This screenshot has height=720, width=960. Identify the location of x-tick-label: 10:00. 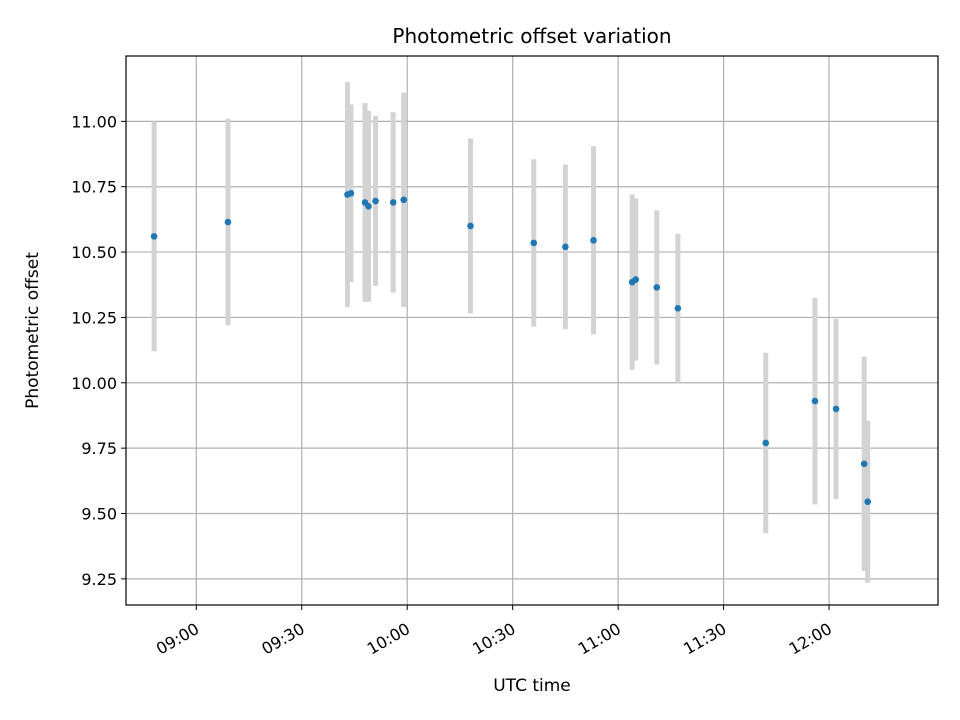
(388, 639).